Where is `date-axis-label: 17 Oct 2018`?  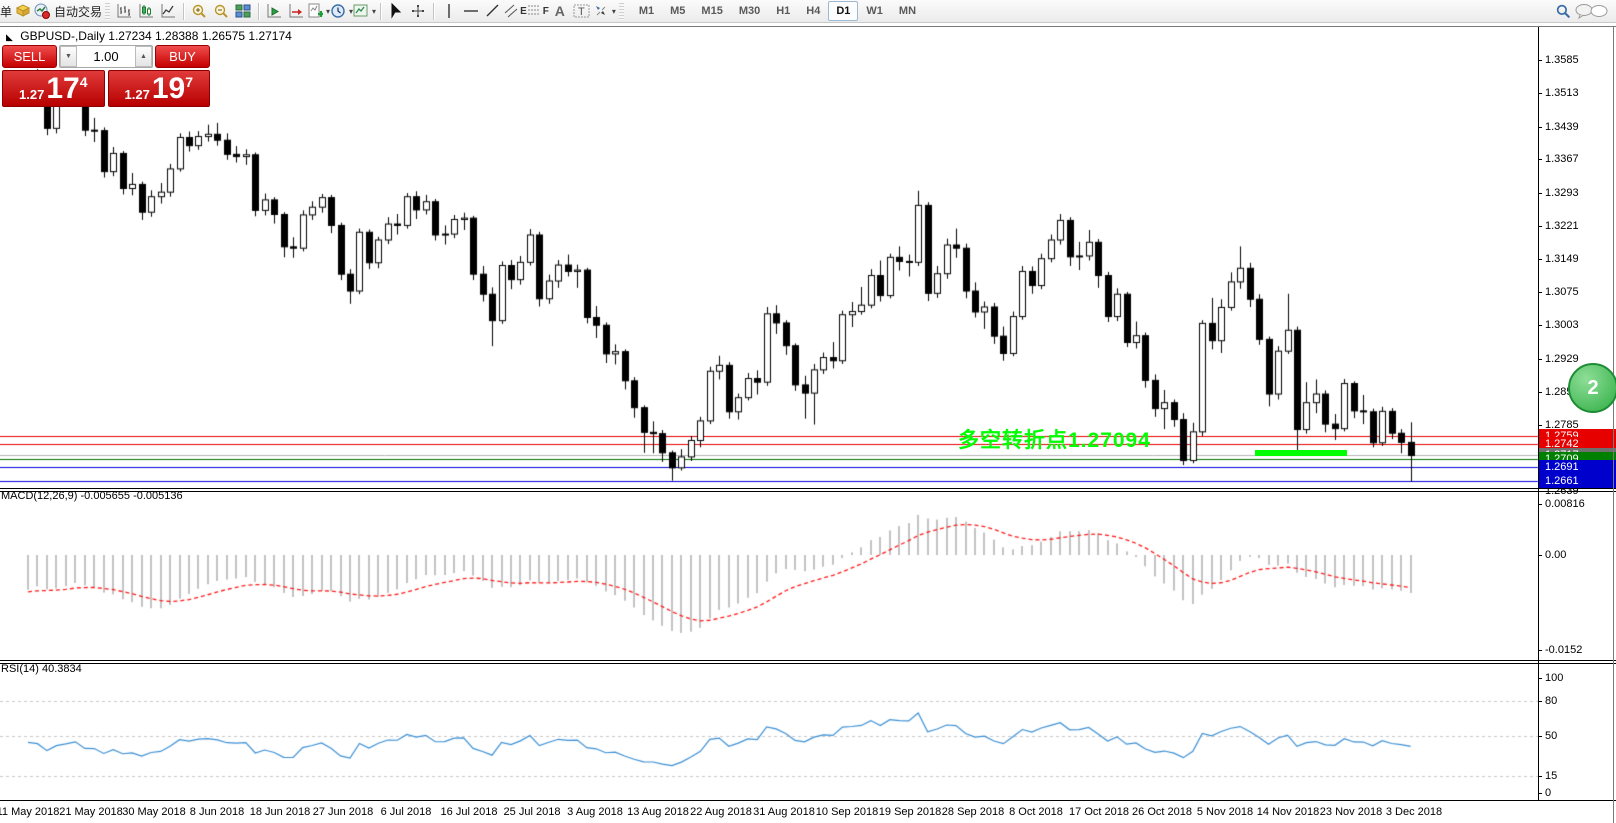 date-axis-label: 17 Oct 2018 is located at coordinates (1099, 812).